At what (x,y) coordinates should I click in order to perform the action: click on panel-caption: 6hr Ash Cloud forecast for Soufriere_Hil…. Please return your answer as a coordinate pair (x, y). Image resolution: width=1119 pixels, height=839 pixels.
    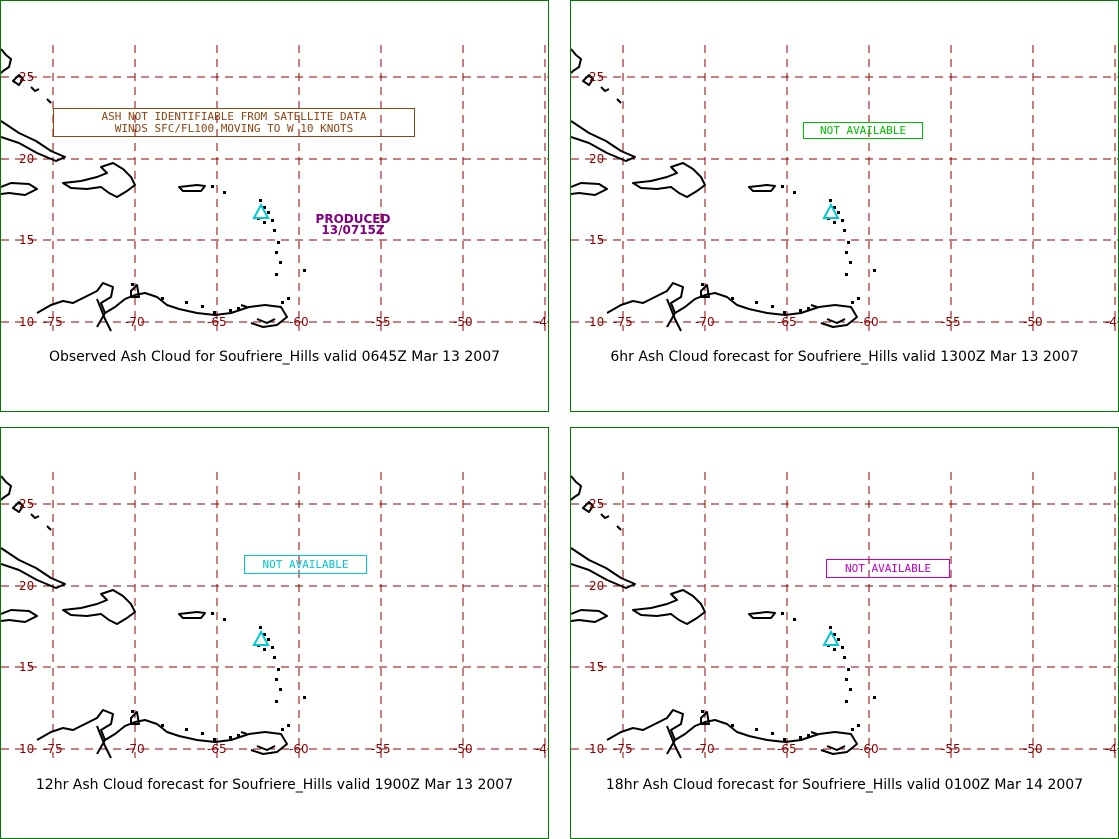
    Looking at the image, I should click on (844, 357).